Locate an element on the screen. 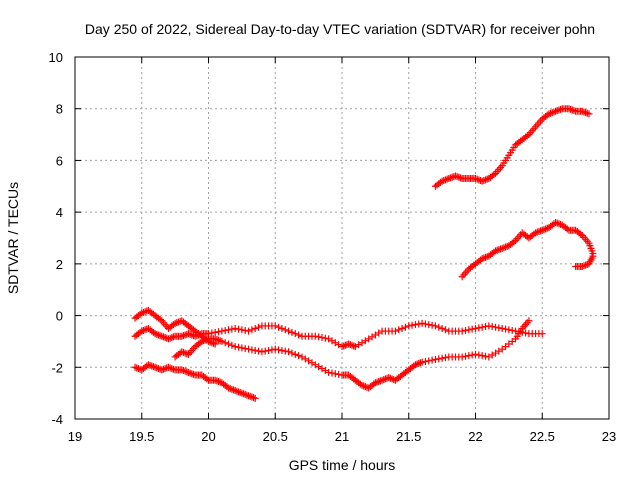 This screenshot has width=640, height=480. y-axis-label: SDTVAR / TECUs is located at coordinates (13, 238).